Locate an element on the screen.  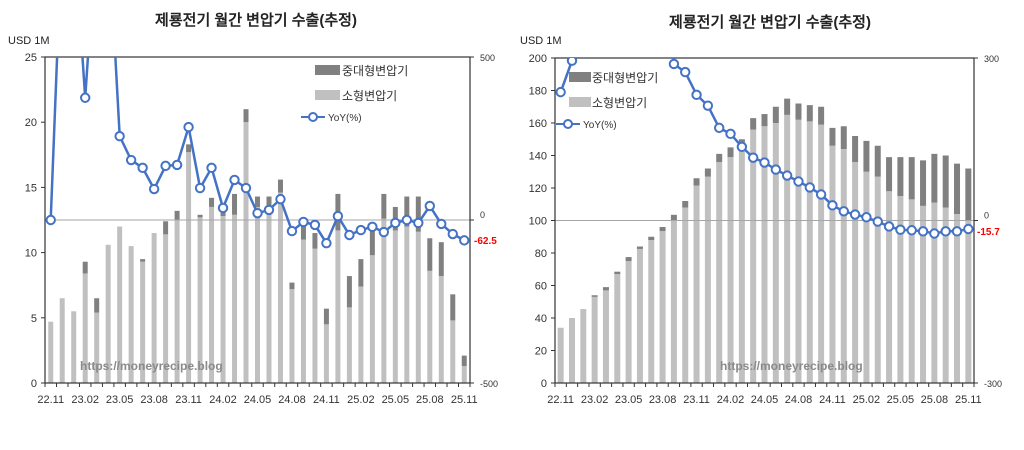
y2-tick-label: 0 is located at coordinates (482, 215).